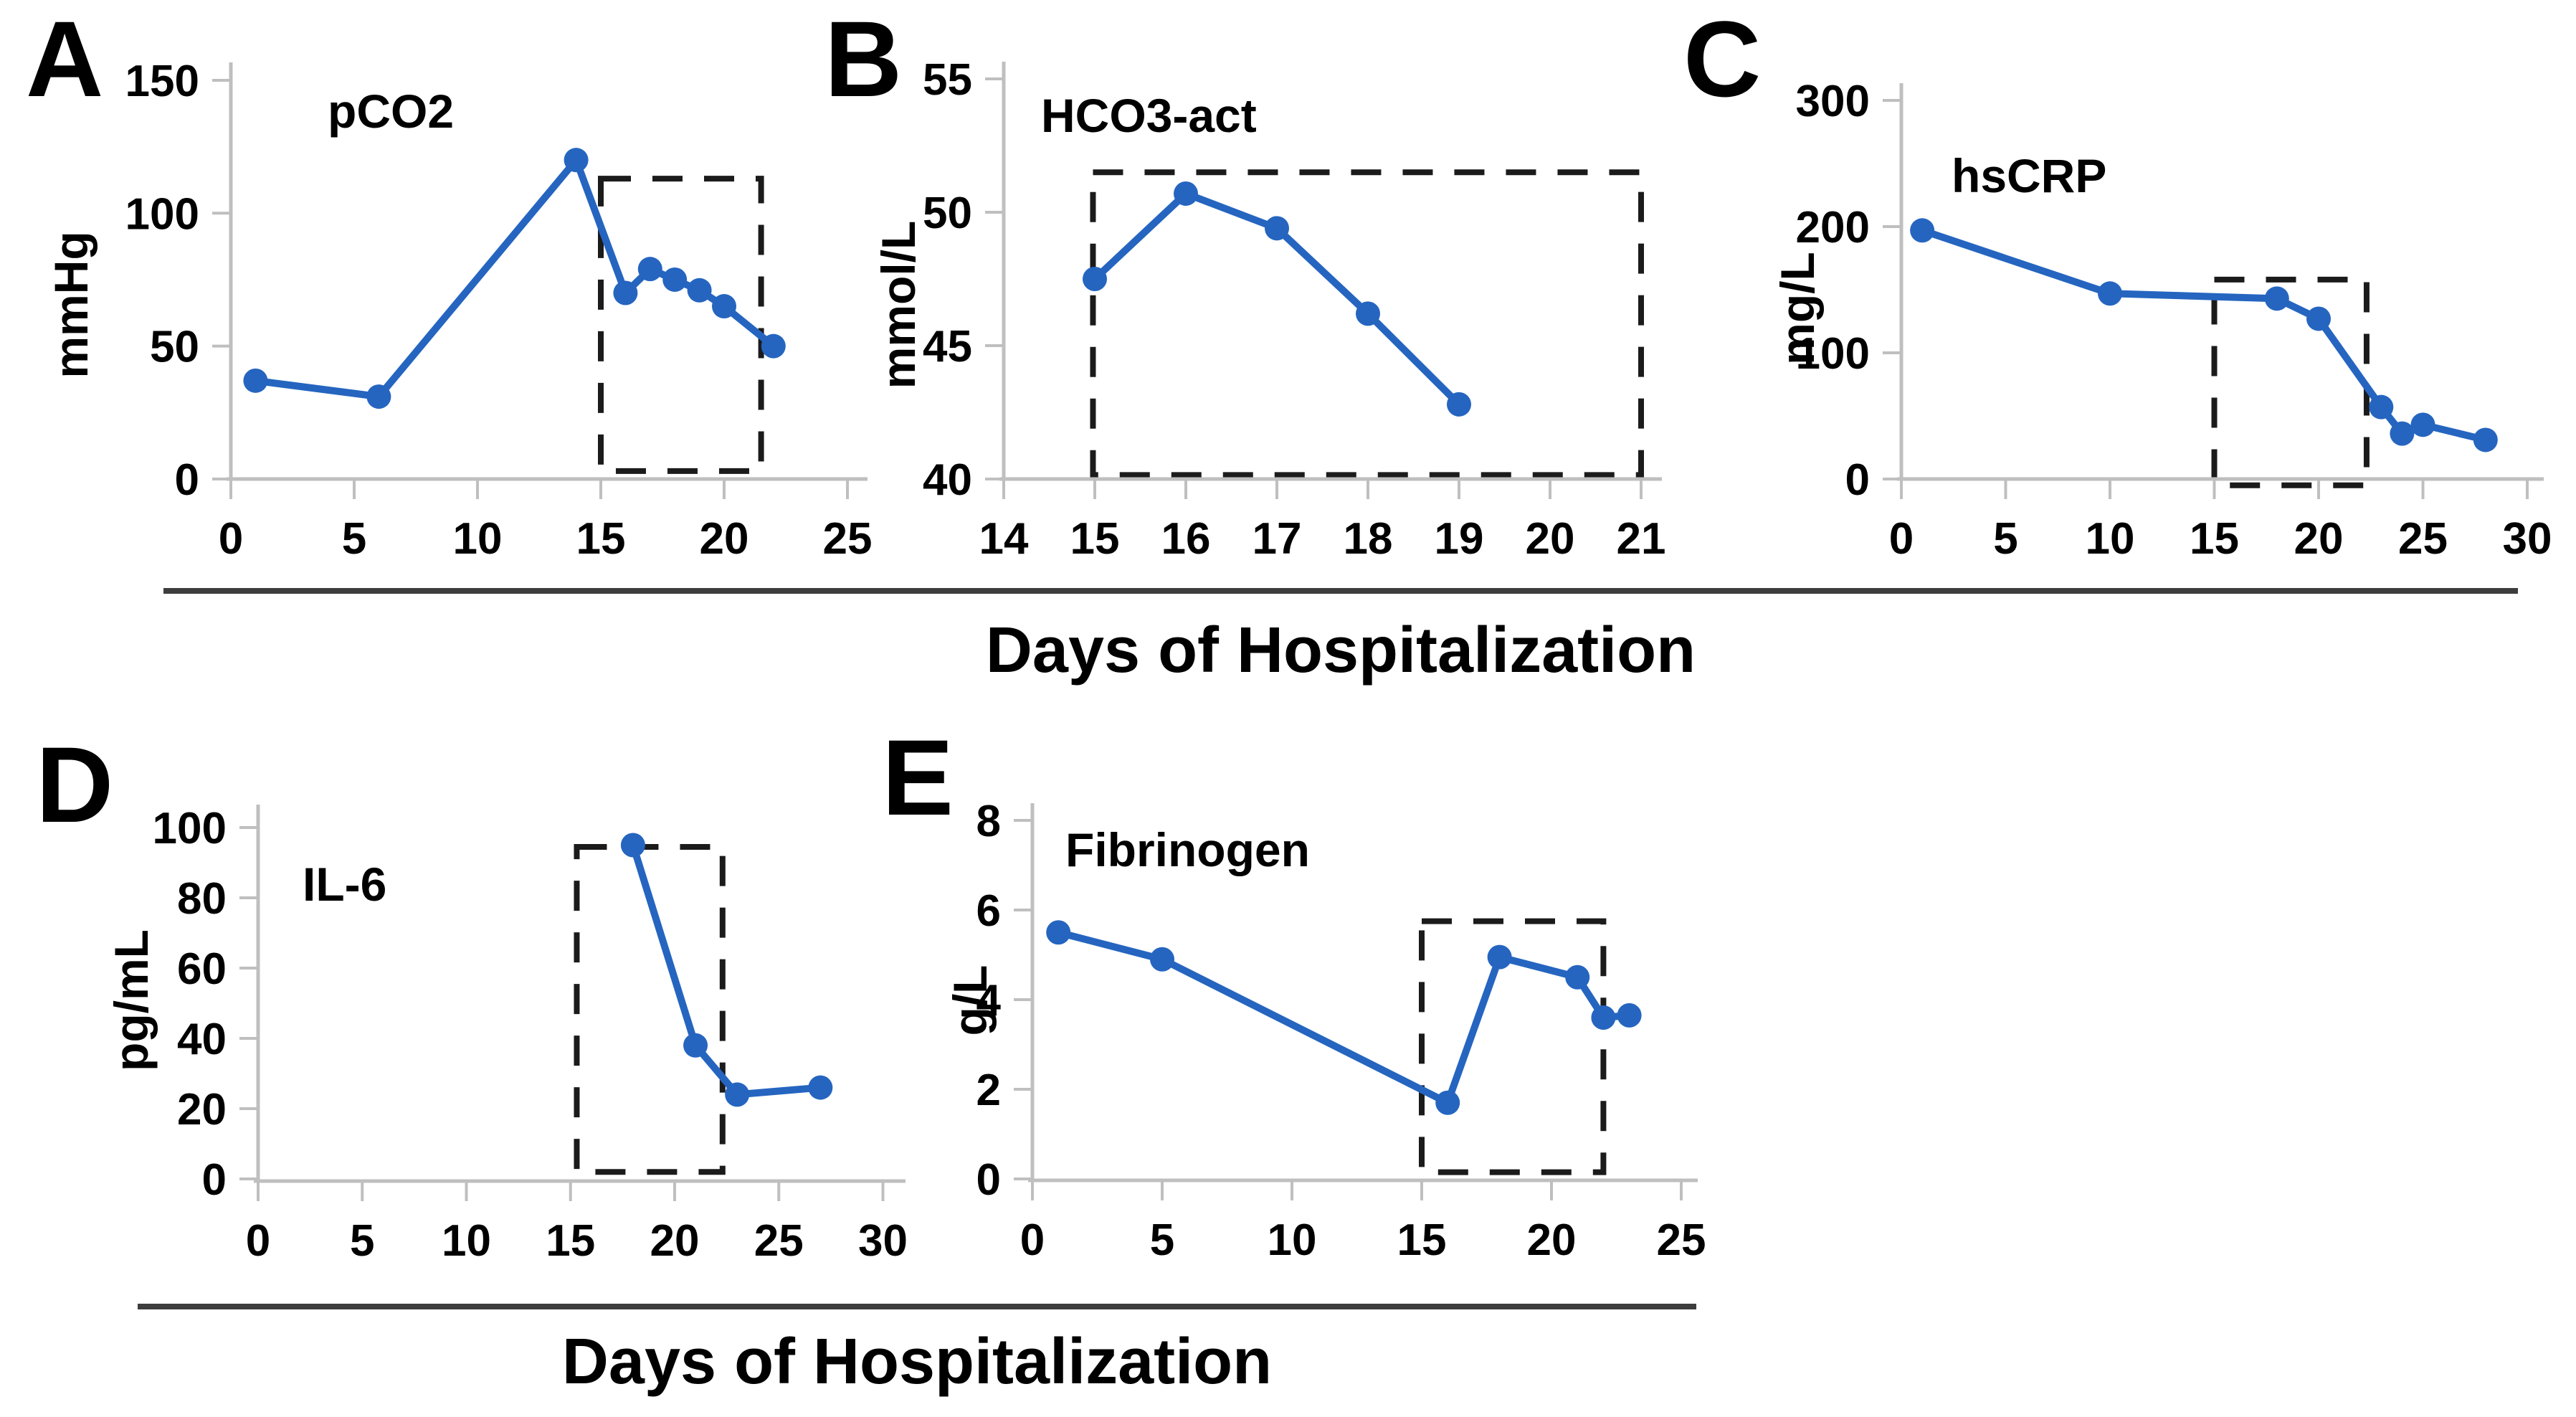 This screenshot has width=2576, height=1417. I want to click on panel-label-e: E, so click(918, 777).